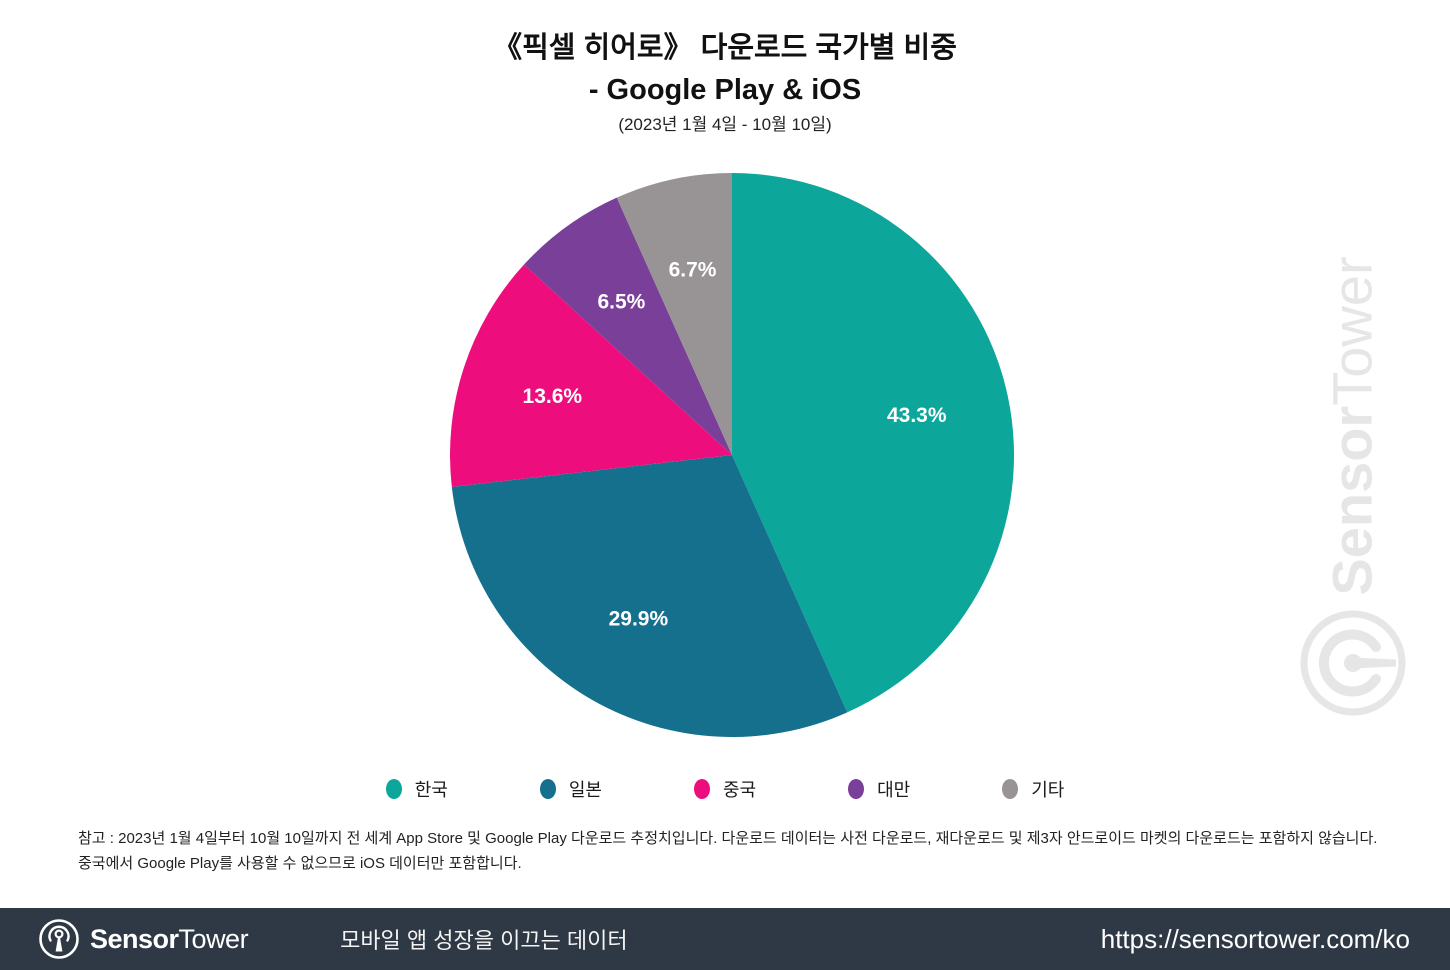 The width and height of the screenshot is (1450, 970). I want to click on watermark-brand-bold: Sensor, so click(1352, 500).